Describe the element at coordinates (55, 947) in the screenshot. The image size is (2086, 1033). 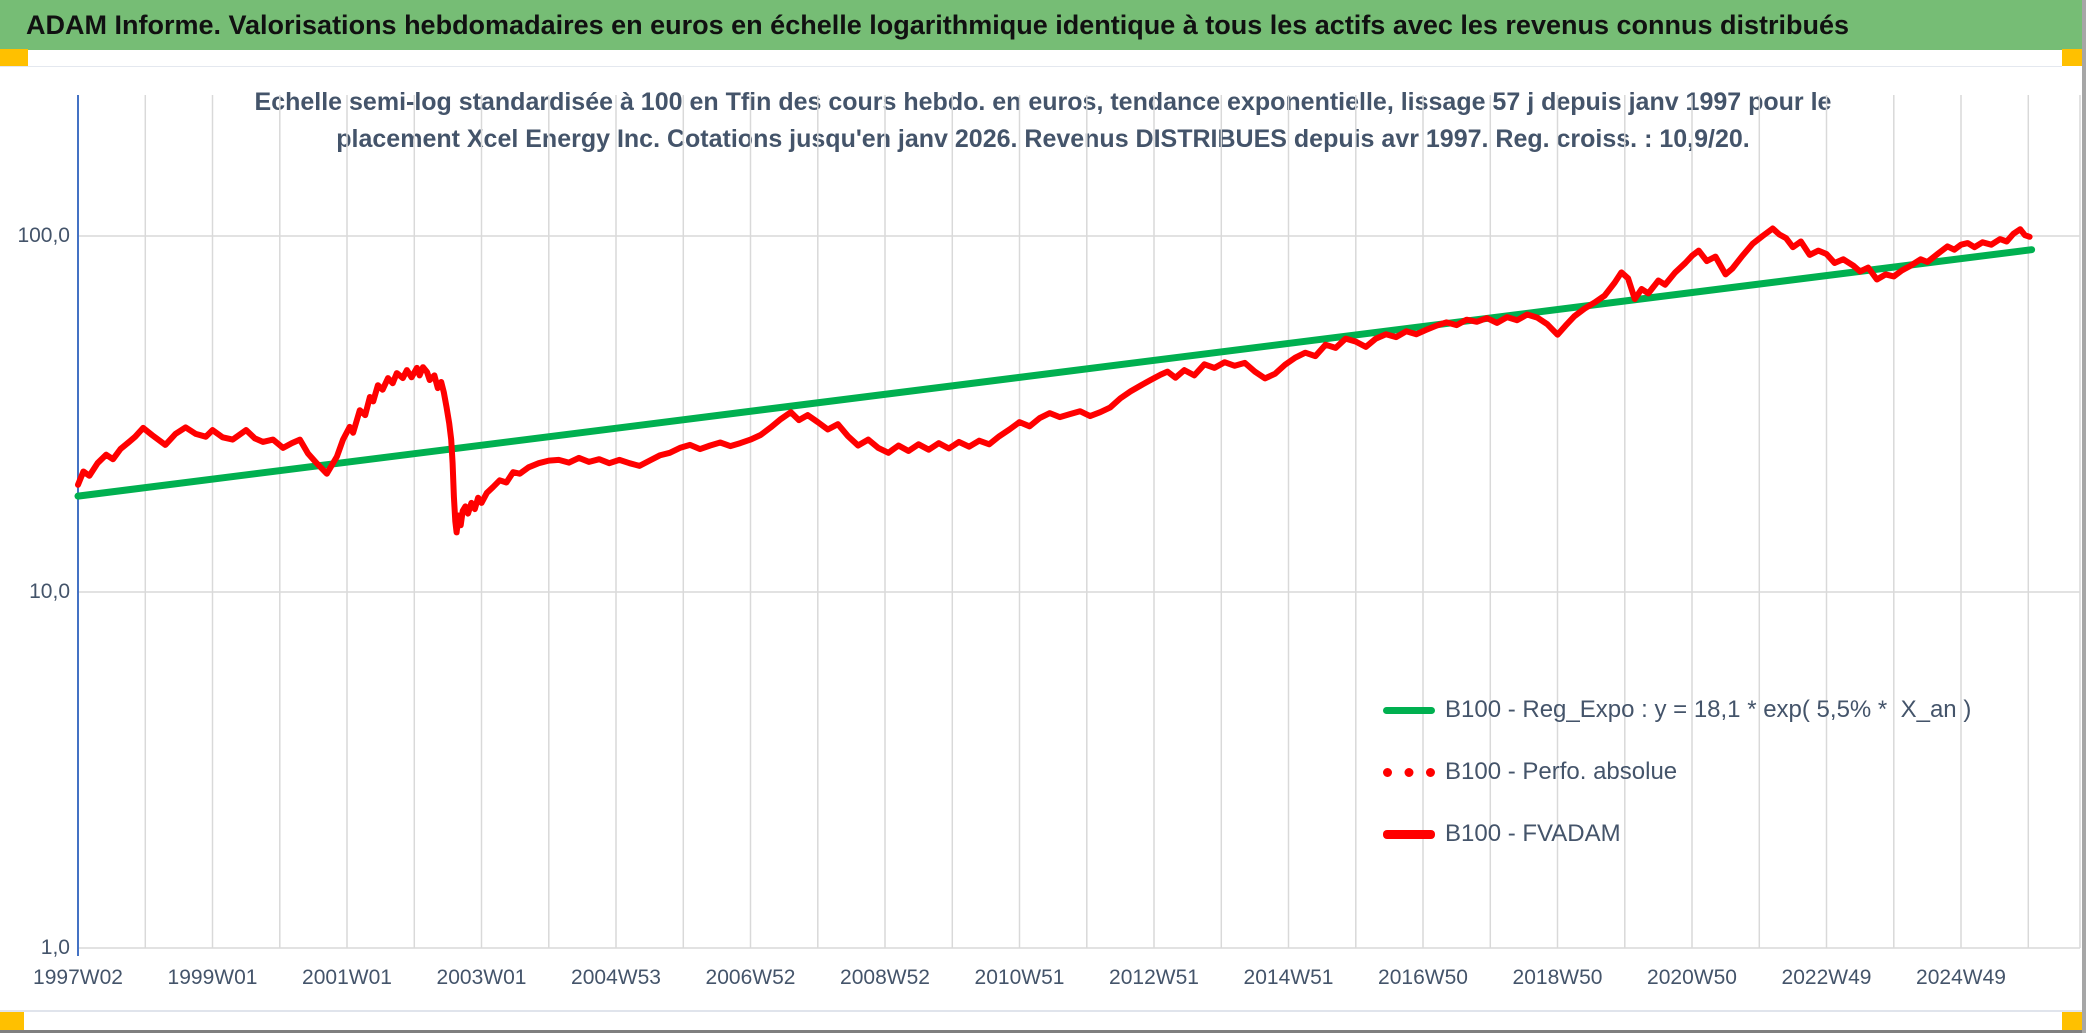
I see `y-tick-label: 1,0` at that location.